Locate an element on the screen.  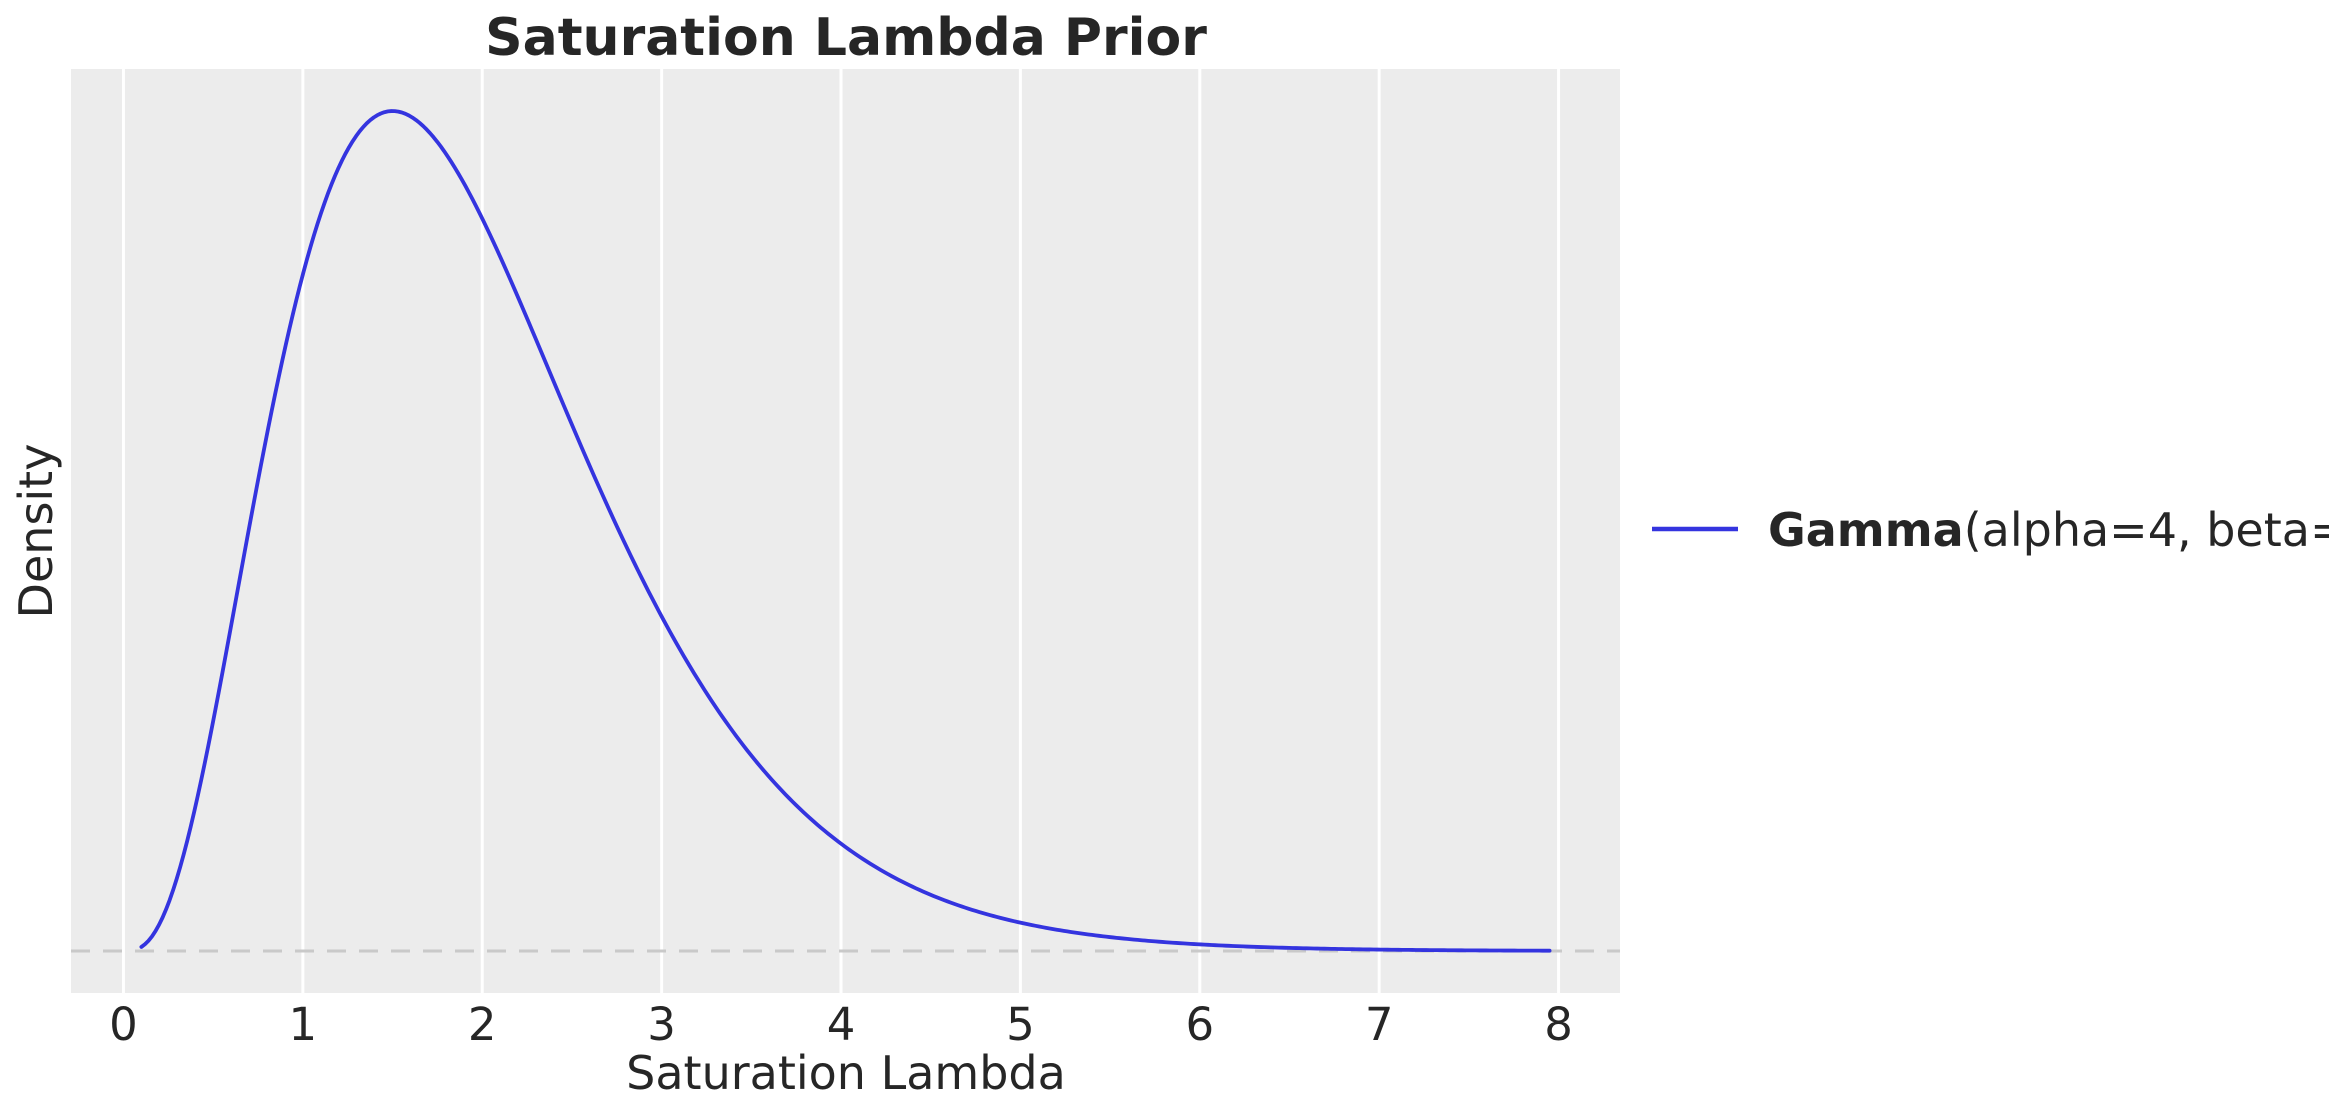
chart-title: Saturation Lambda Prior is located at coordinates (846, 38).